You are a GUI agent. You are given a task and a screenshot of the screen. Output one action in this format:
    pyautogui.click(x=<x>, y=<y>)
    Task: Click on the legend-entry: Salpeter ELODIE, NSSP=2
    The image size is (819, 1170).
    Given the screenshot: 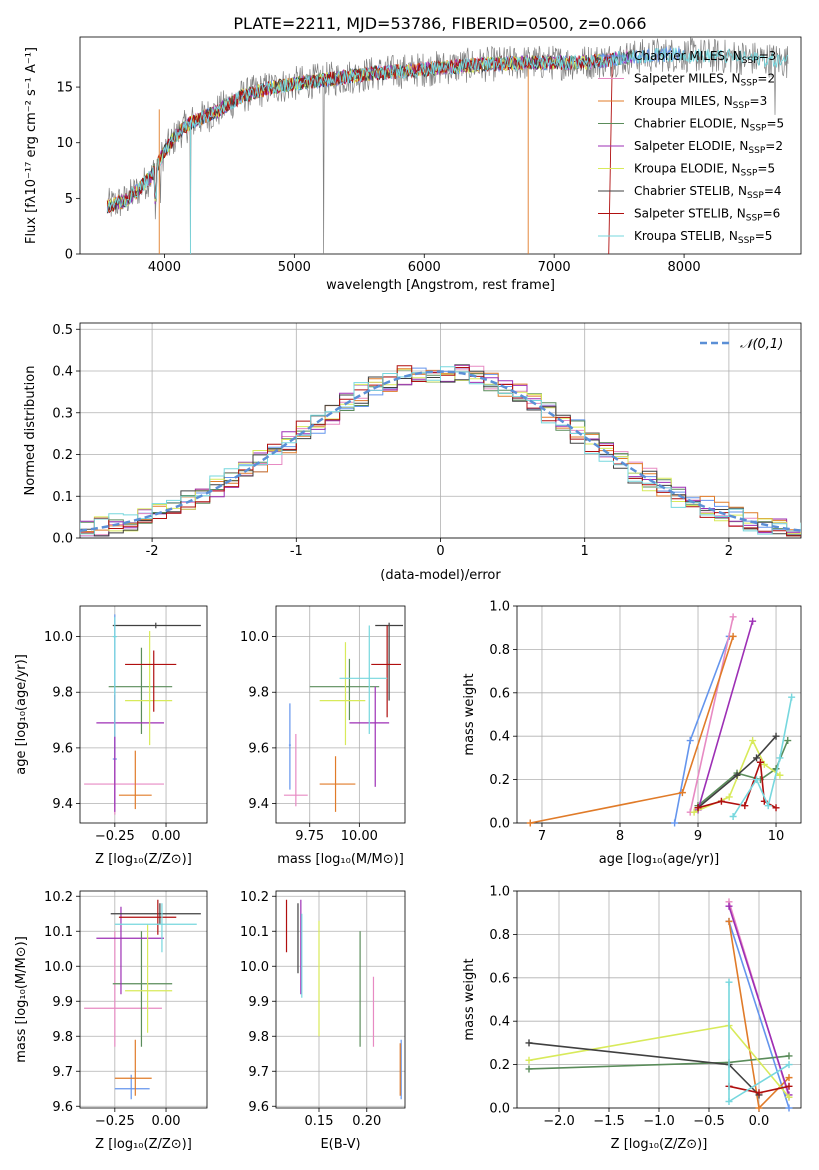 What is the action you would take?
    pyautogui.click(x=708, y=147)
    